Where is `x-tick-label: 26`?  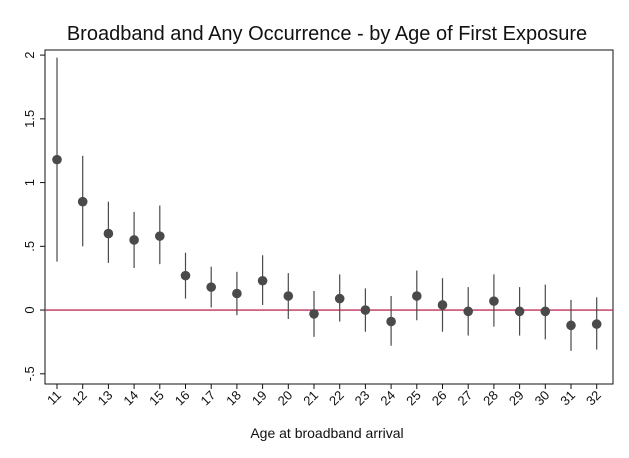 x-tick-label: 26 is located at coordinates (439, 398).